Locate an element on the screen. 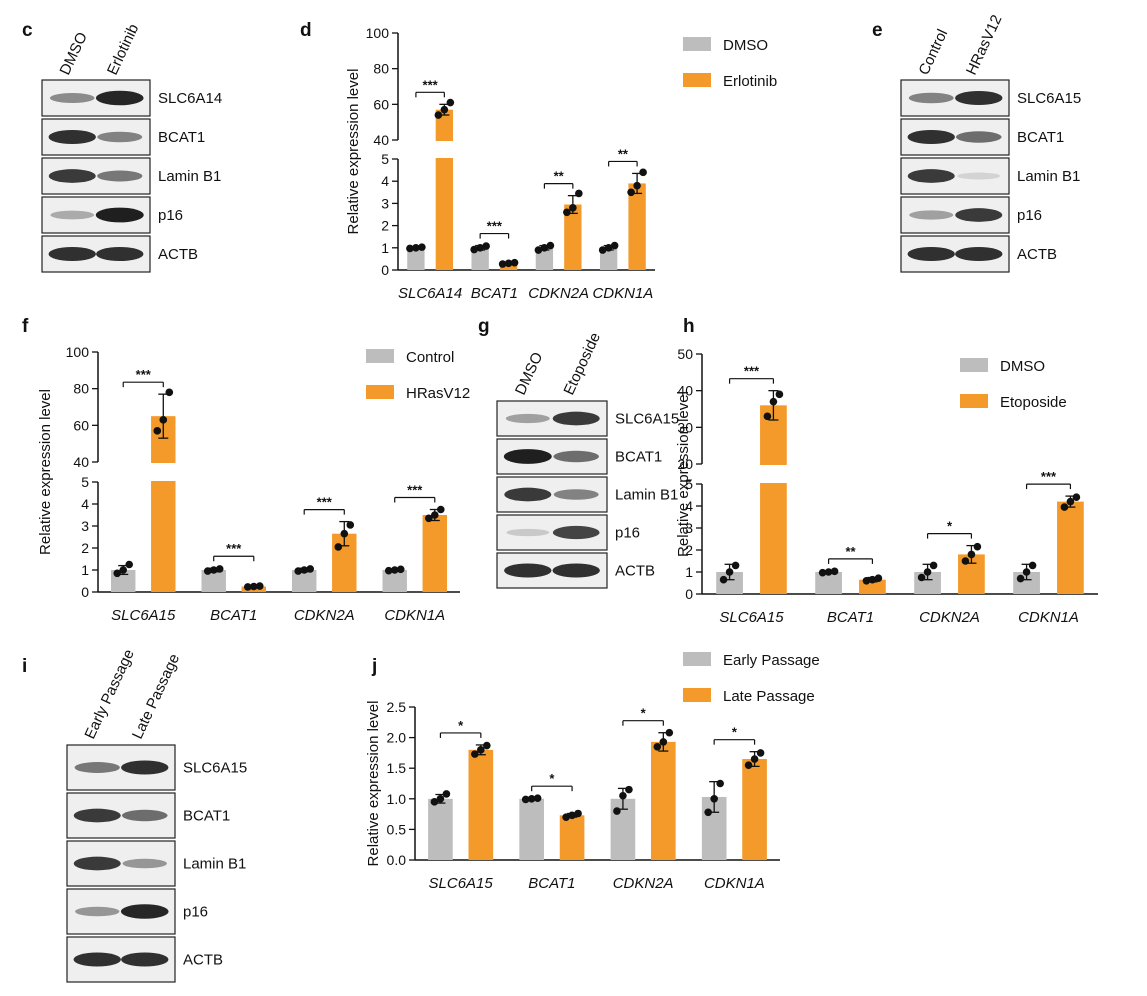 The width and height of the screenshot is (1147, 996). category-label: CDKN1A is located at coordinates (622, 293).